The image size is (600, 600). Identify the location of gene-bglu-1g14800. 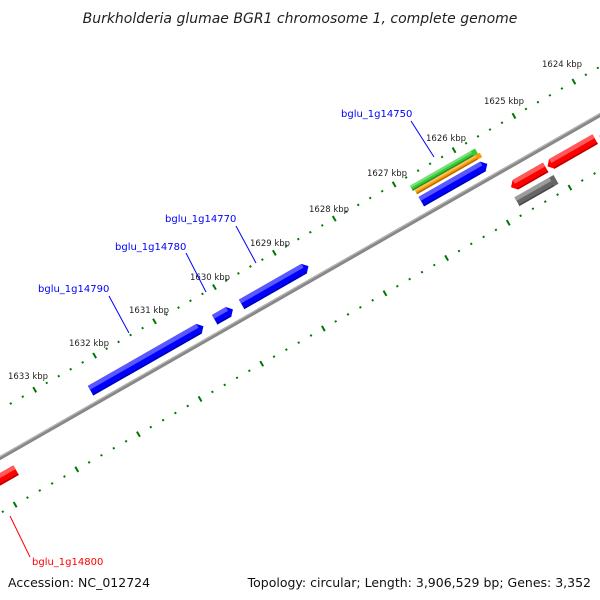
(9, 479).